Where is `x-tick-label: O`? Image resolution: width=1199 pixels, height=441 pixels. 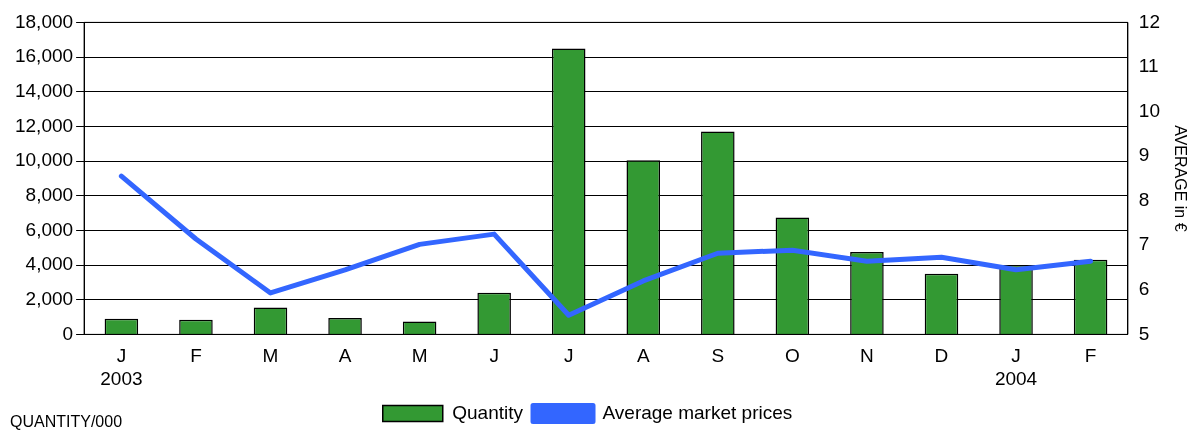 x-tick-label: O is located at coordinates (792, 356).